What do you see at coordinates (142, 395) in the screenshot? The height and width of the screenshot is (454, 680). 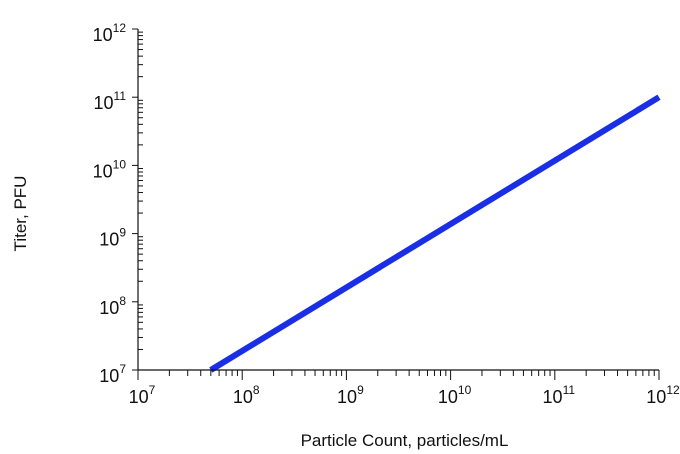 I see `x-tick-label: 10⁷` at bounding box center [142, 395].